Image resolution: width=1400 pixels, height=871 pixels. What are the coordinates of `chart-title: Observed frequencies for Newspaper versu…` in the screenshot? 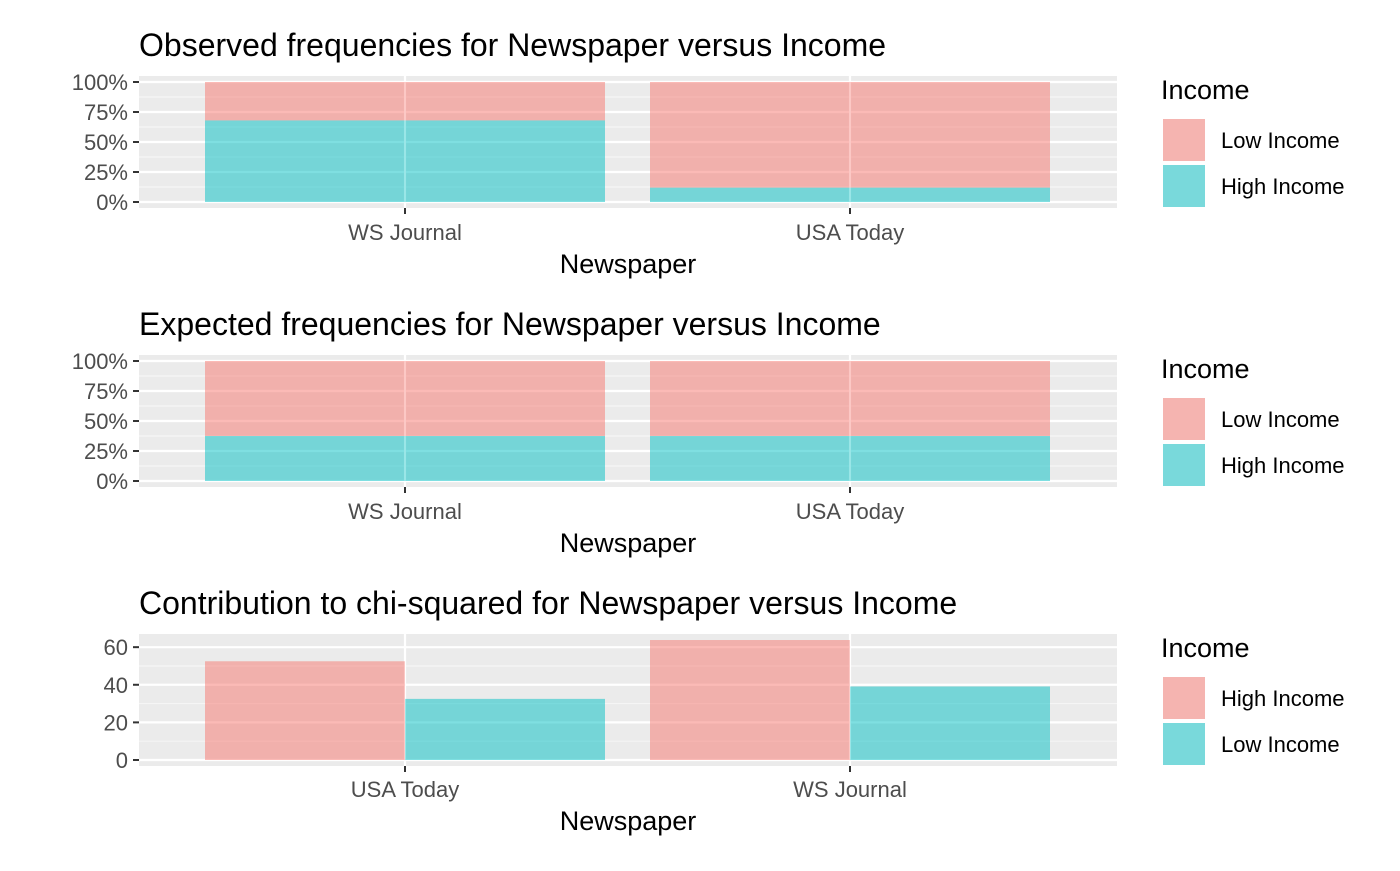 It's located at (512, 45).